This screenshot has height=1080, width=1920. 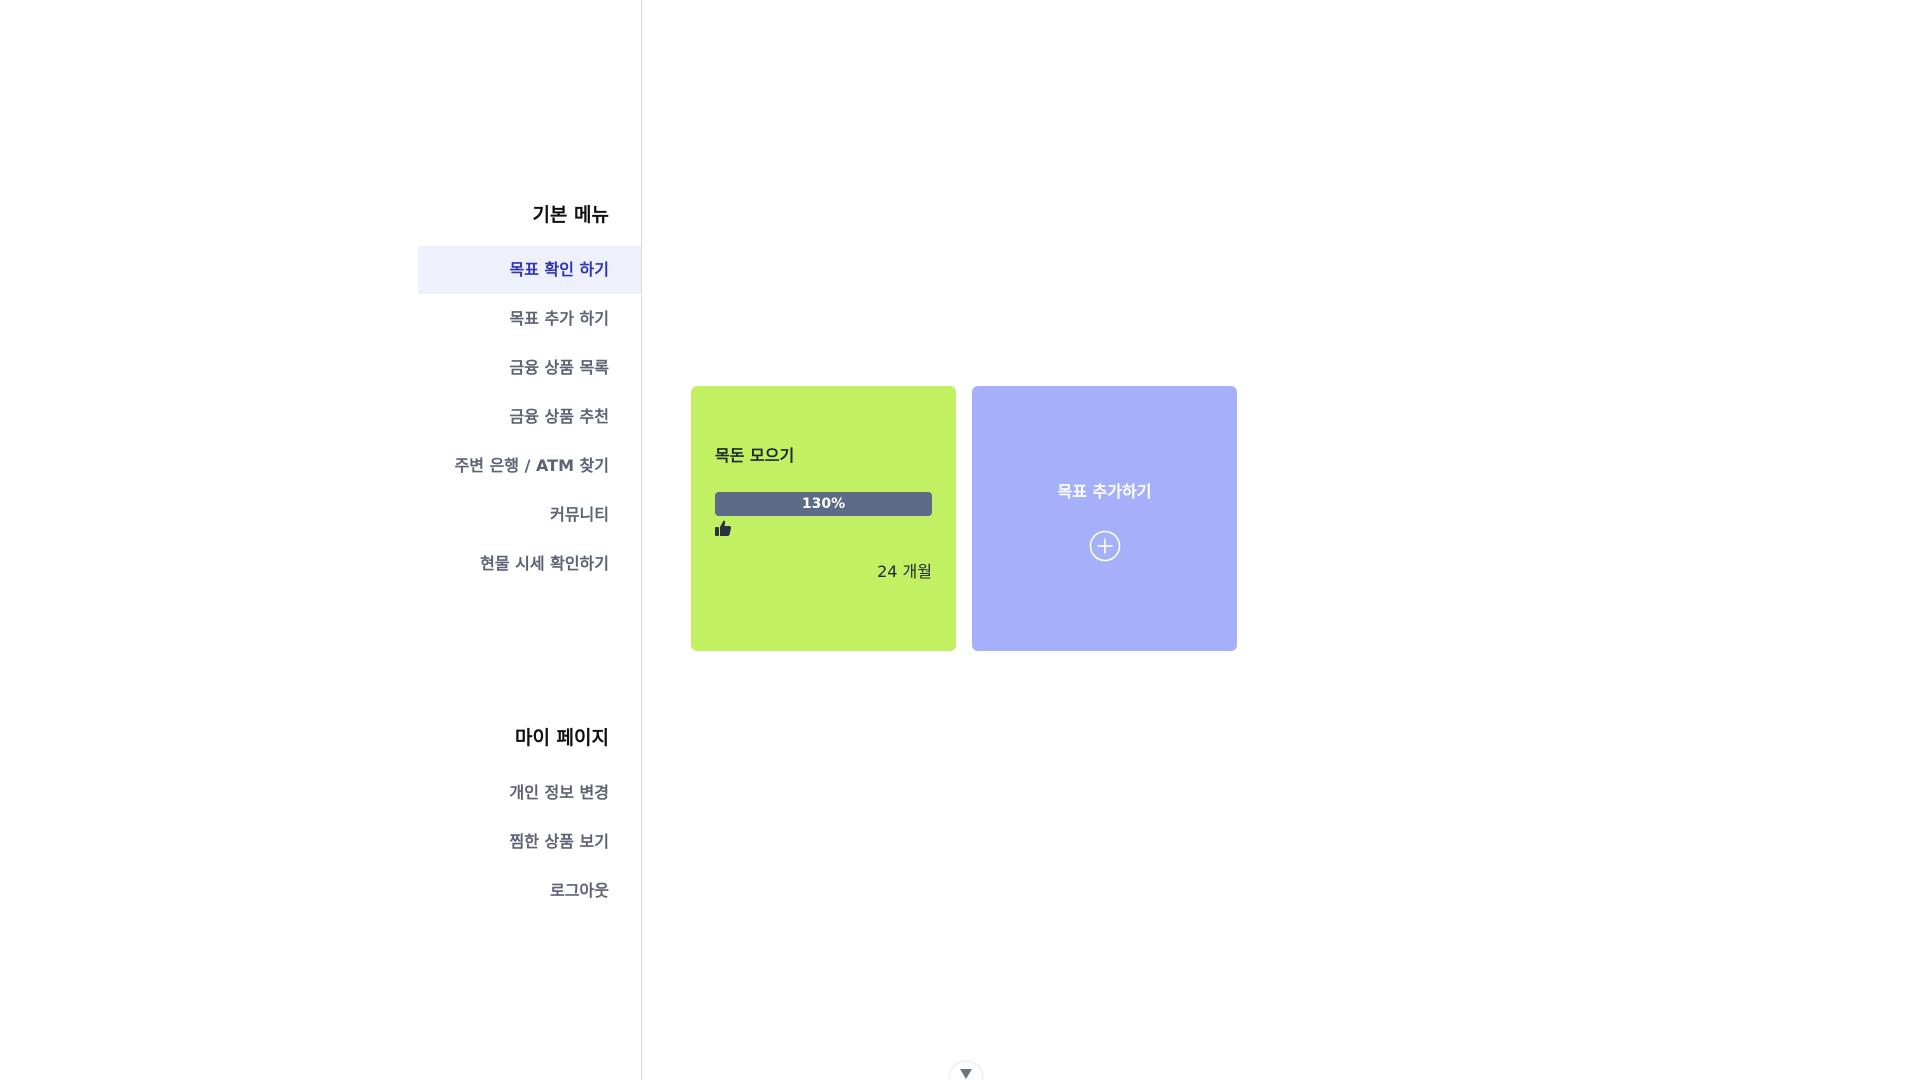 I want to click on goal-progress-fill, so click(x=823, y=504).